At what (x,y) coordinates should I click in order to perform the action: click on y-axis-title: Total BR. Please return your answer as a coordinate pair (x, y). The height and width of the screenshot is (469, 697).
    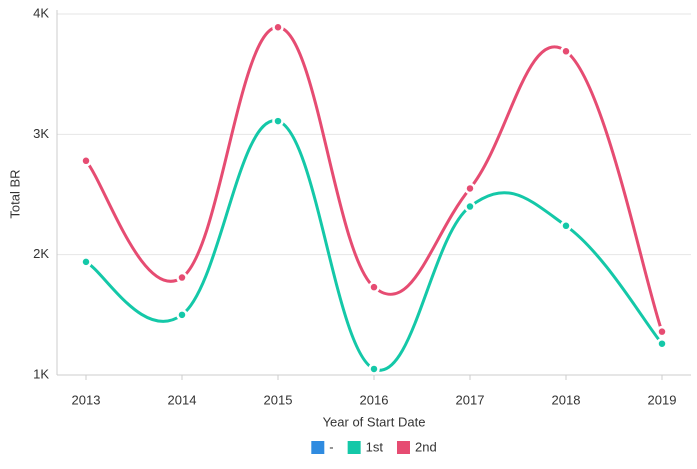
    Looking at the image, I should click on (14, 193).